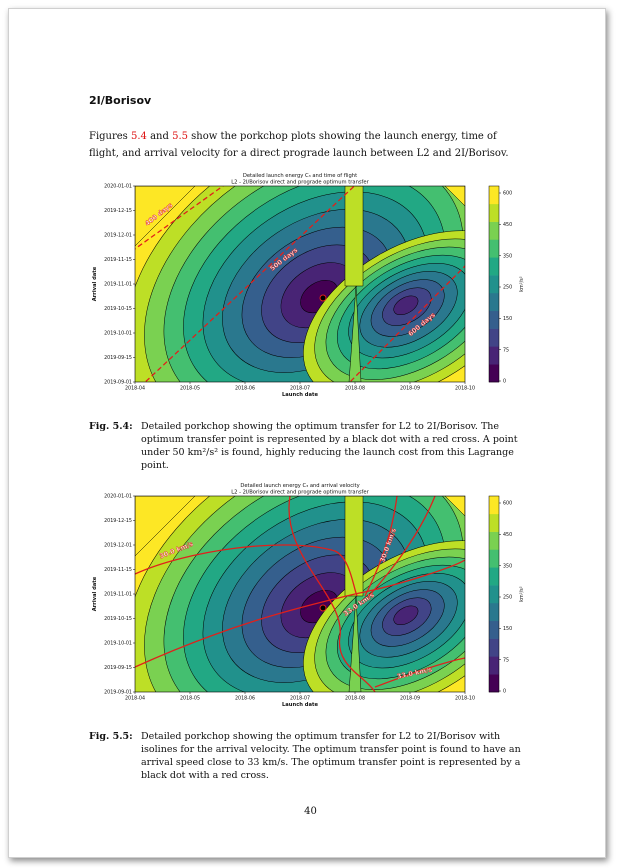 The width and height of the screenshot is (621, 868). I want to click on y-tick-label: 2019-10-01, so click(118, 644).